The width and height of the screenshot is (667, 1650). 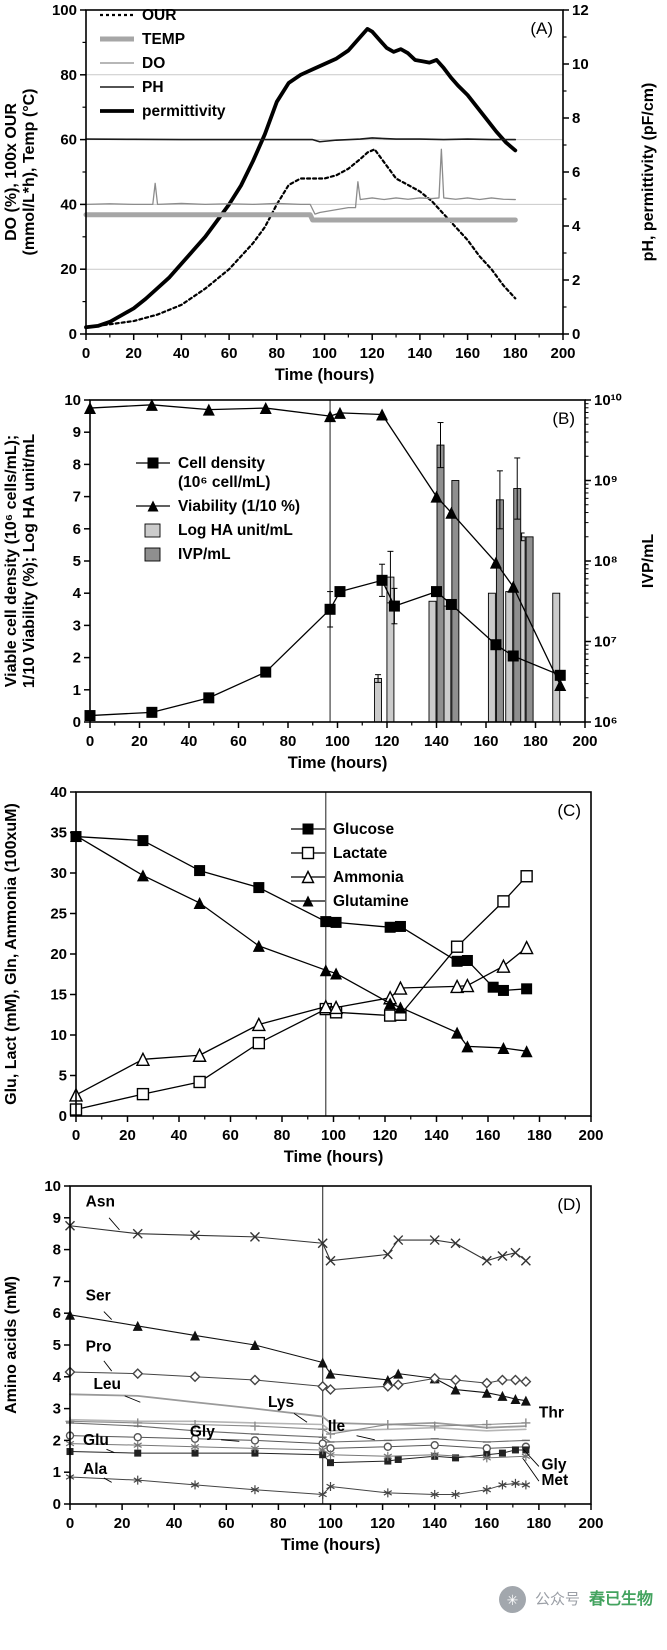 I want to click on svg-text: 35, so click(x=58, y=833).